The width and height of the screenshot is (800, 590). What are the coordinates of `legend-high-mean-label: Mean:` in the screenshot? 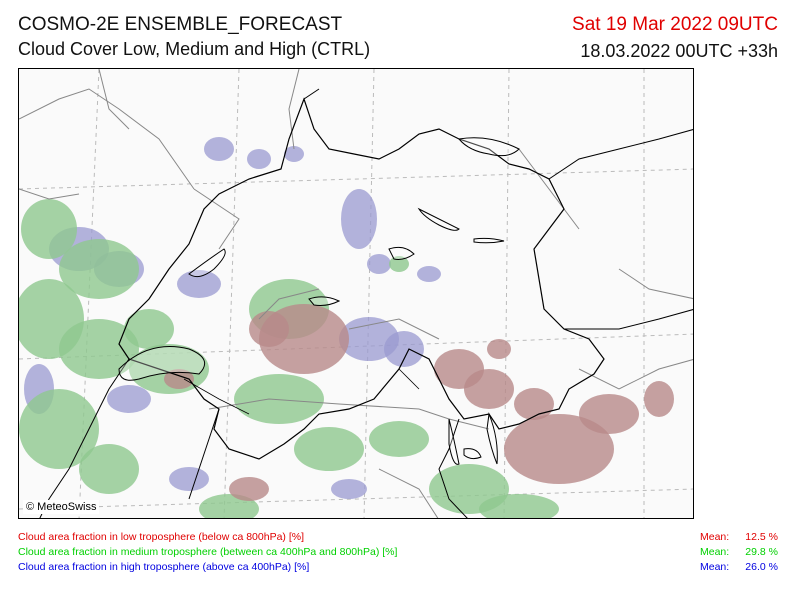 It's located at (715, 567).